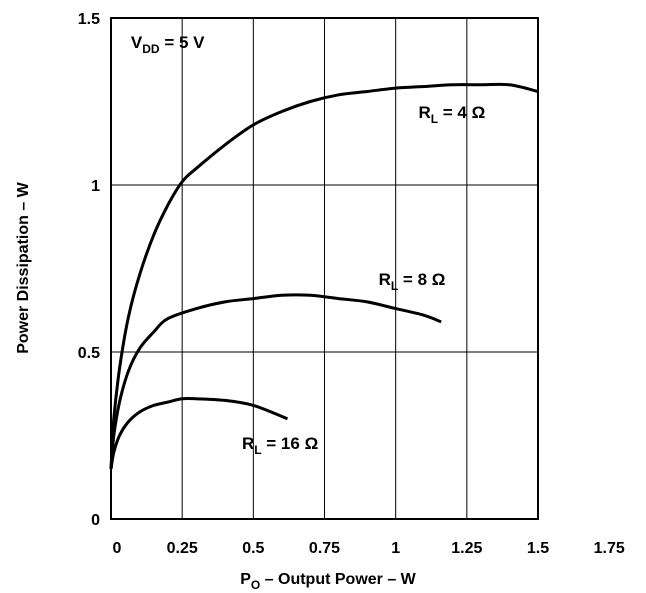  I want to click on y-tick-label: 1, so click(95, 186).